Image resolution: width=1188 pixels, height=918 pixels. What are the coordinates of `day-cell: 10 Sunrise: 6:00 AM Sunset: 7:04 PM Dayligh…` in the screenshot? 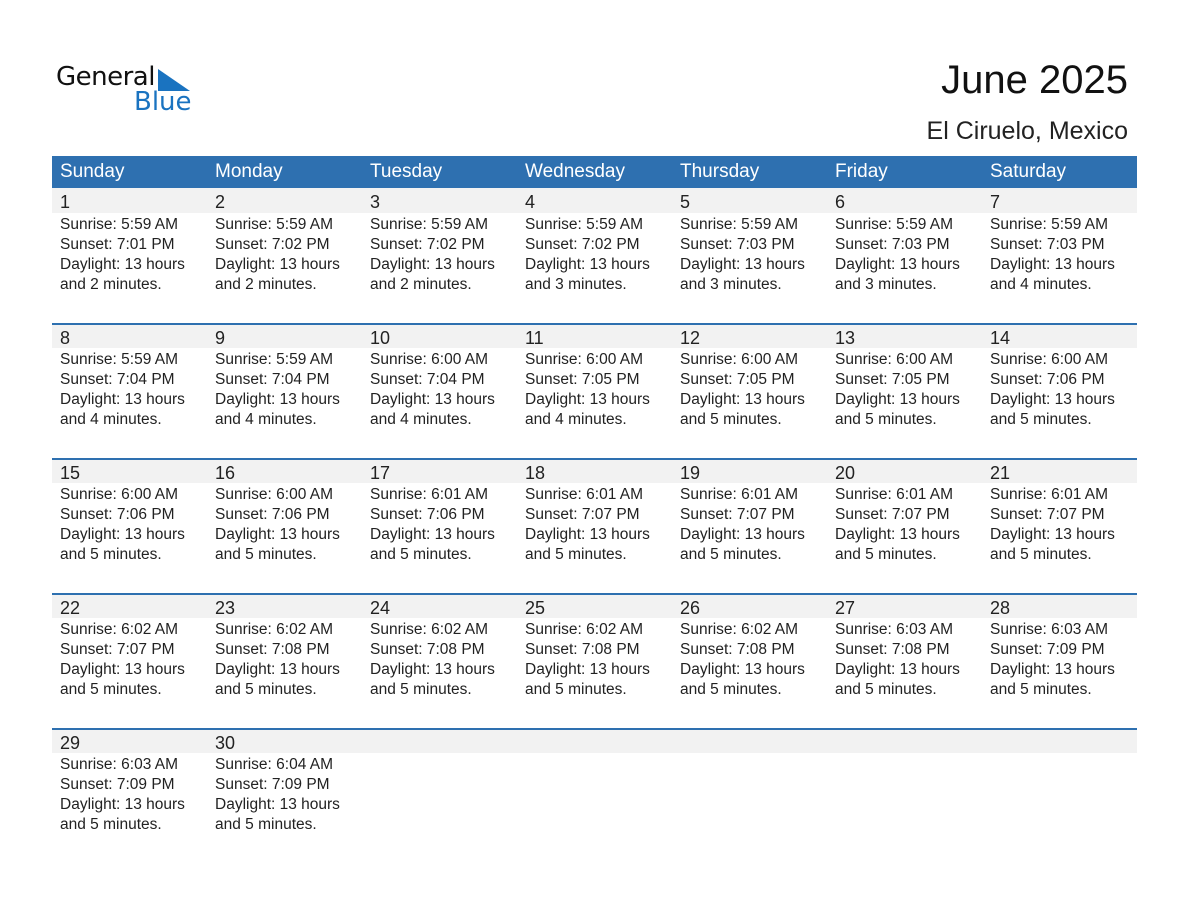 It's located at (439, 377).